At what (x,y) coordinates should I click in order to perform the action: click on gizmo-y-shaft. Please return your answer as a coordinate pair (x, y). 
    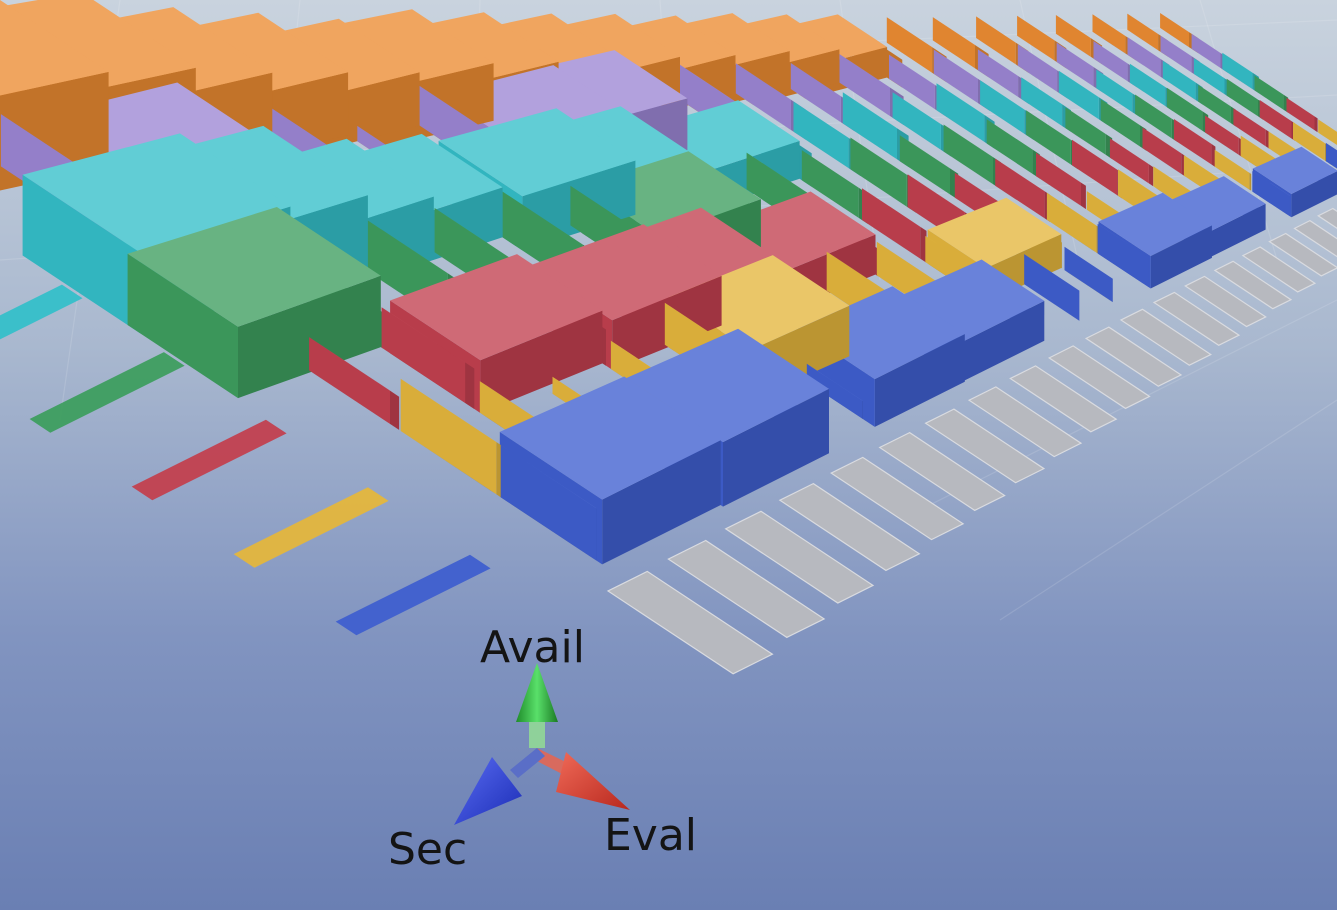
    Looking at the image, I should click on (537, 733).